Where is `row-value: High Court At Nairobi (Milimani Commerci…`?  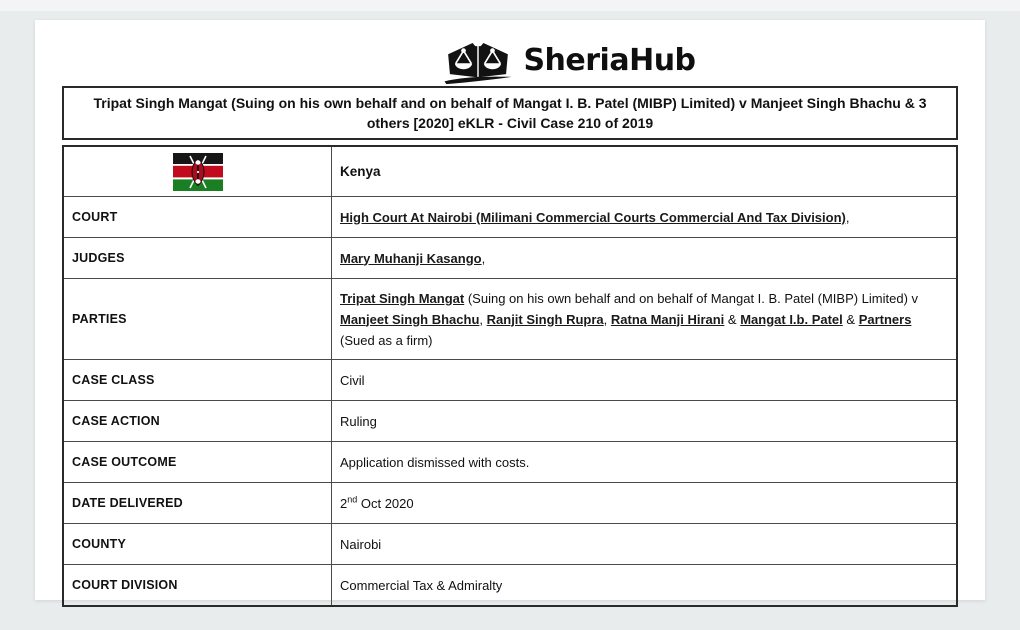 row-value: High Court At Nairobi (Milimani Commerci… is located at coordinates (595, 217).